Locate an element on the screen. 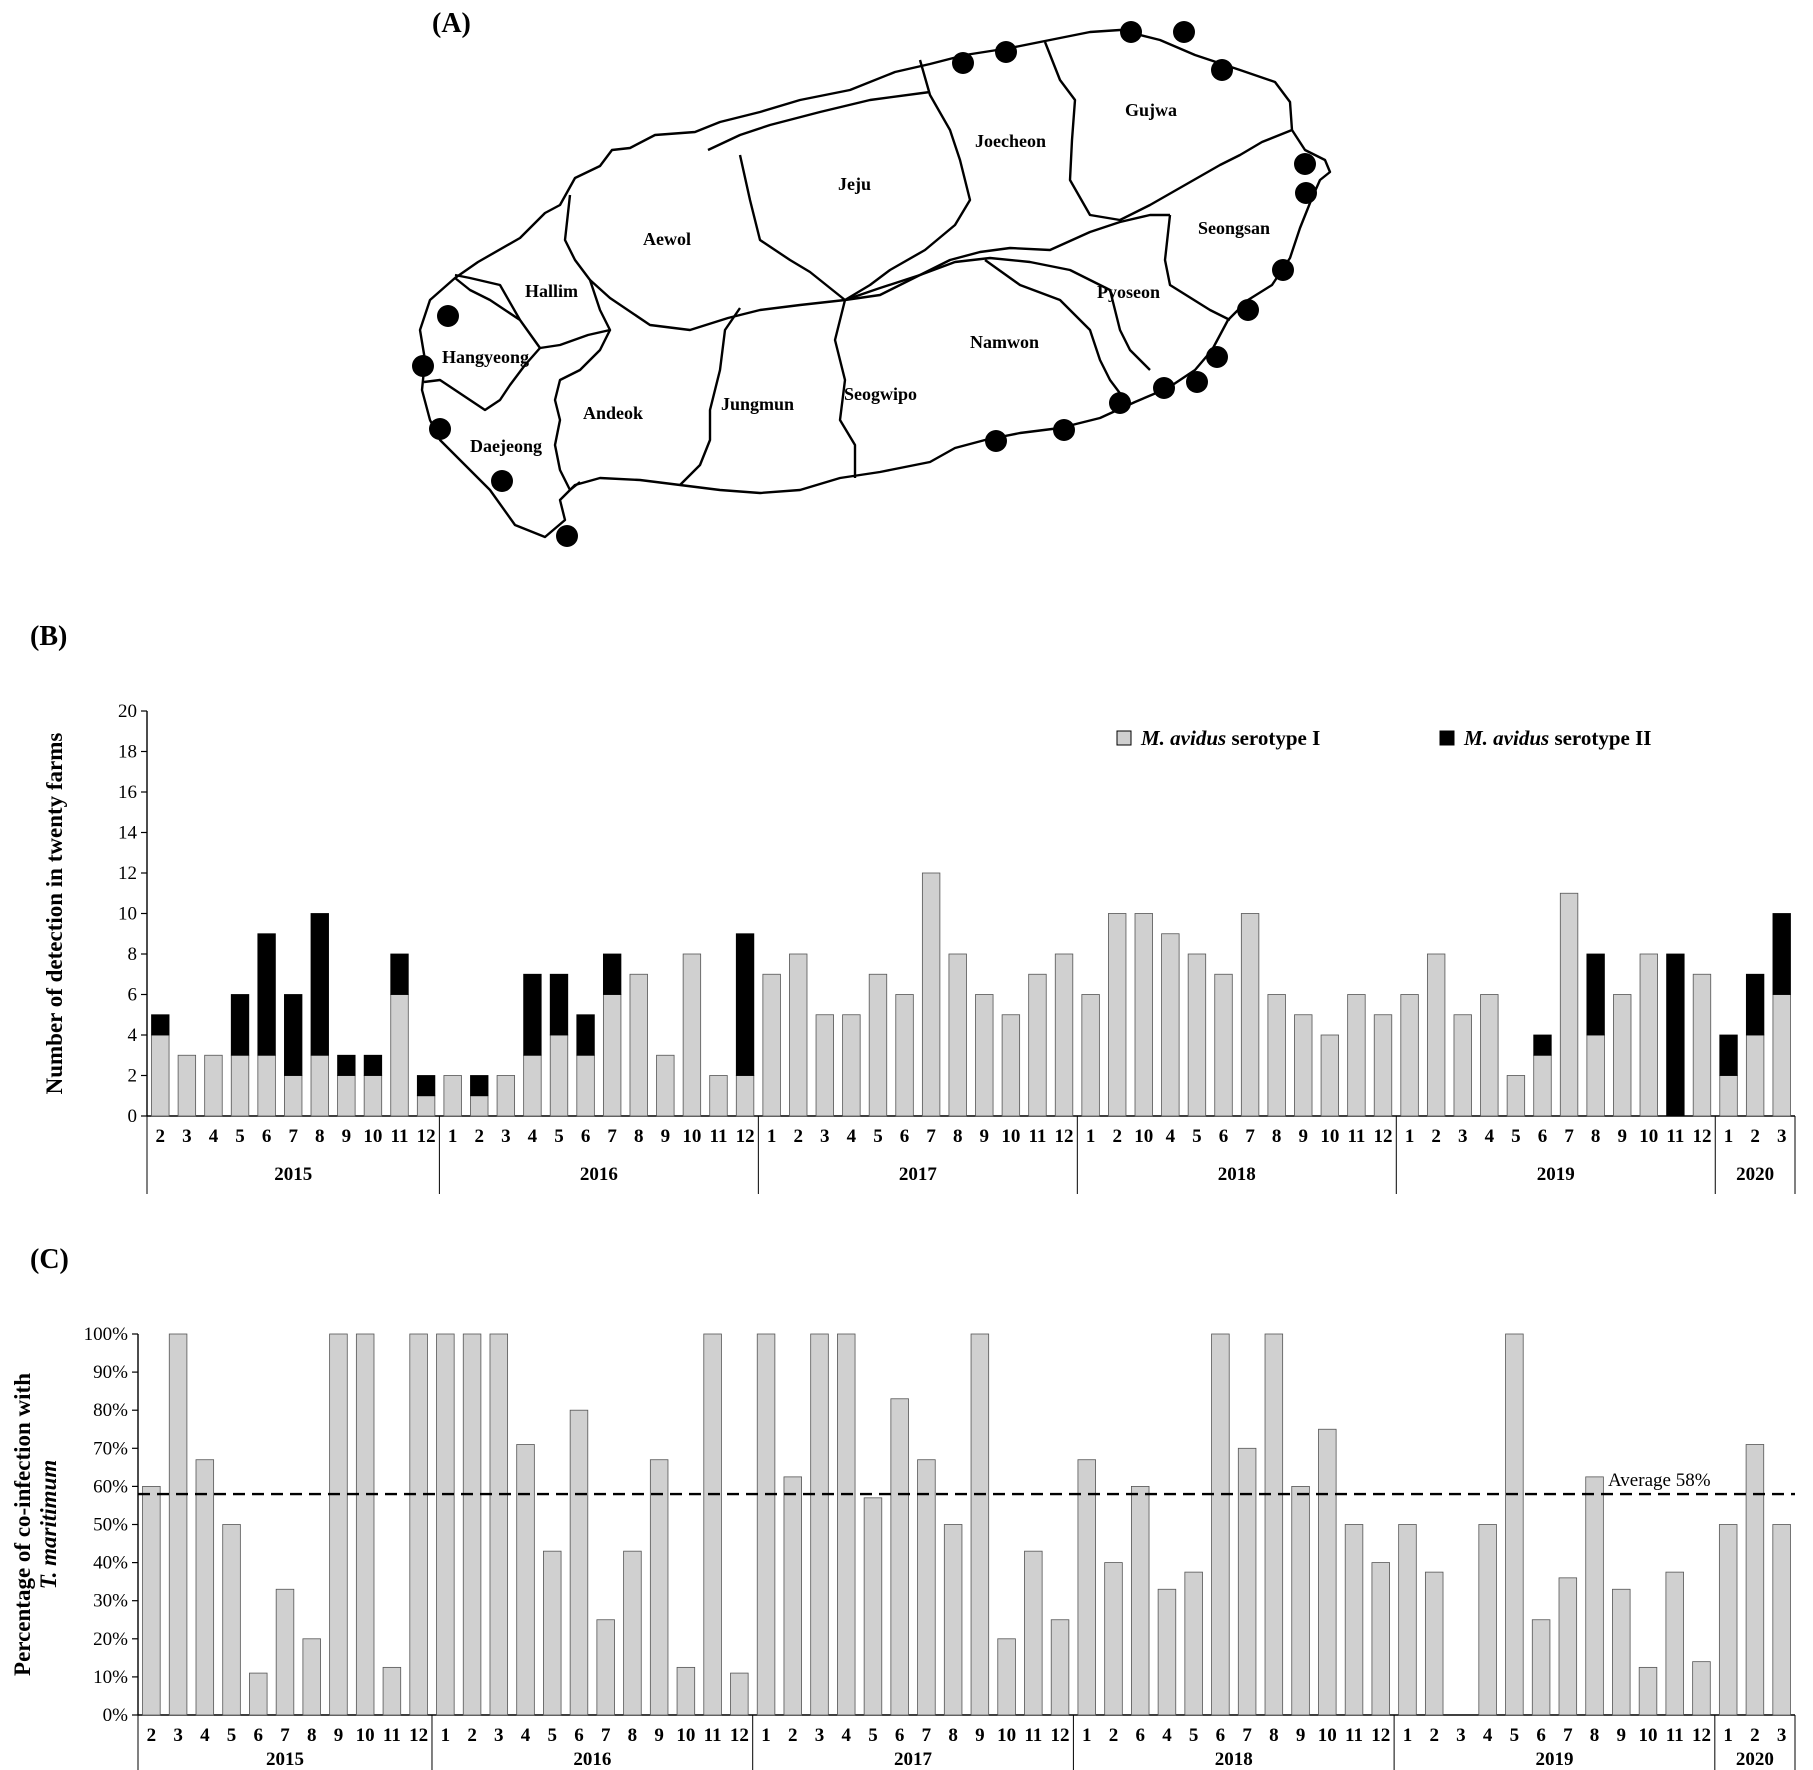  coastline is located at coordinates (875, 283).